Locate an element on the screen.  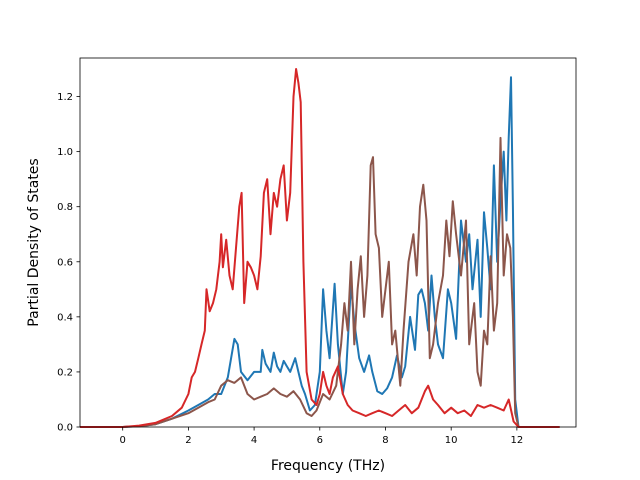
y-tick-label: 0.4 is located at coordinates (65, 317).